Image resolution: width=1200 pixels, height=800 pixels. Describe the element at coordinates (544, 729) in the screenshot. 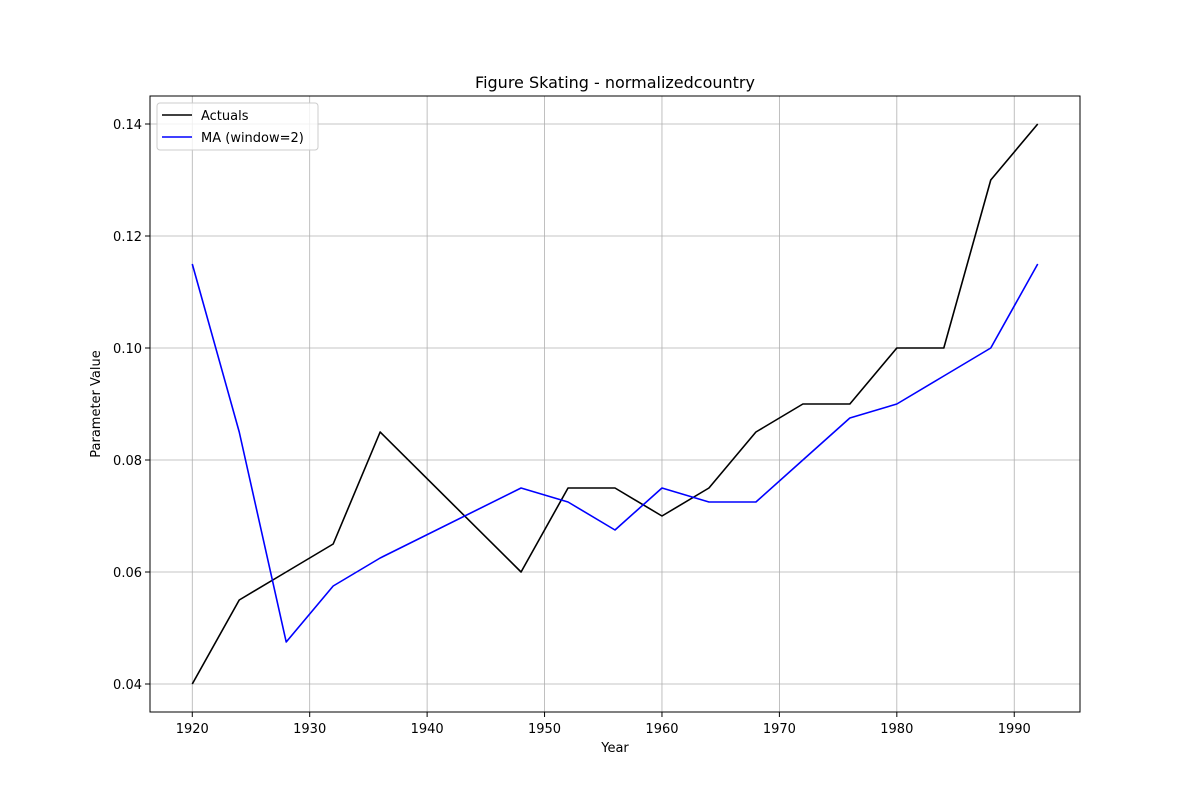

I see `x-tick-label: 1950` at that location.